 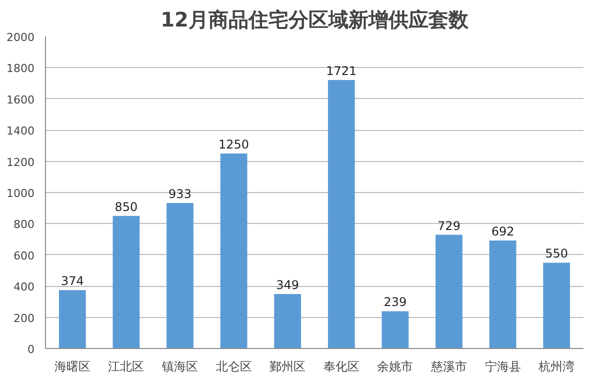 I want to click on x-tick-label: 宁海县, so click(x=502, y=367).